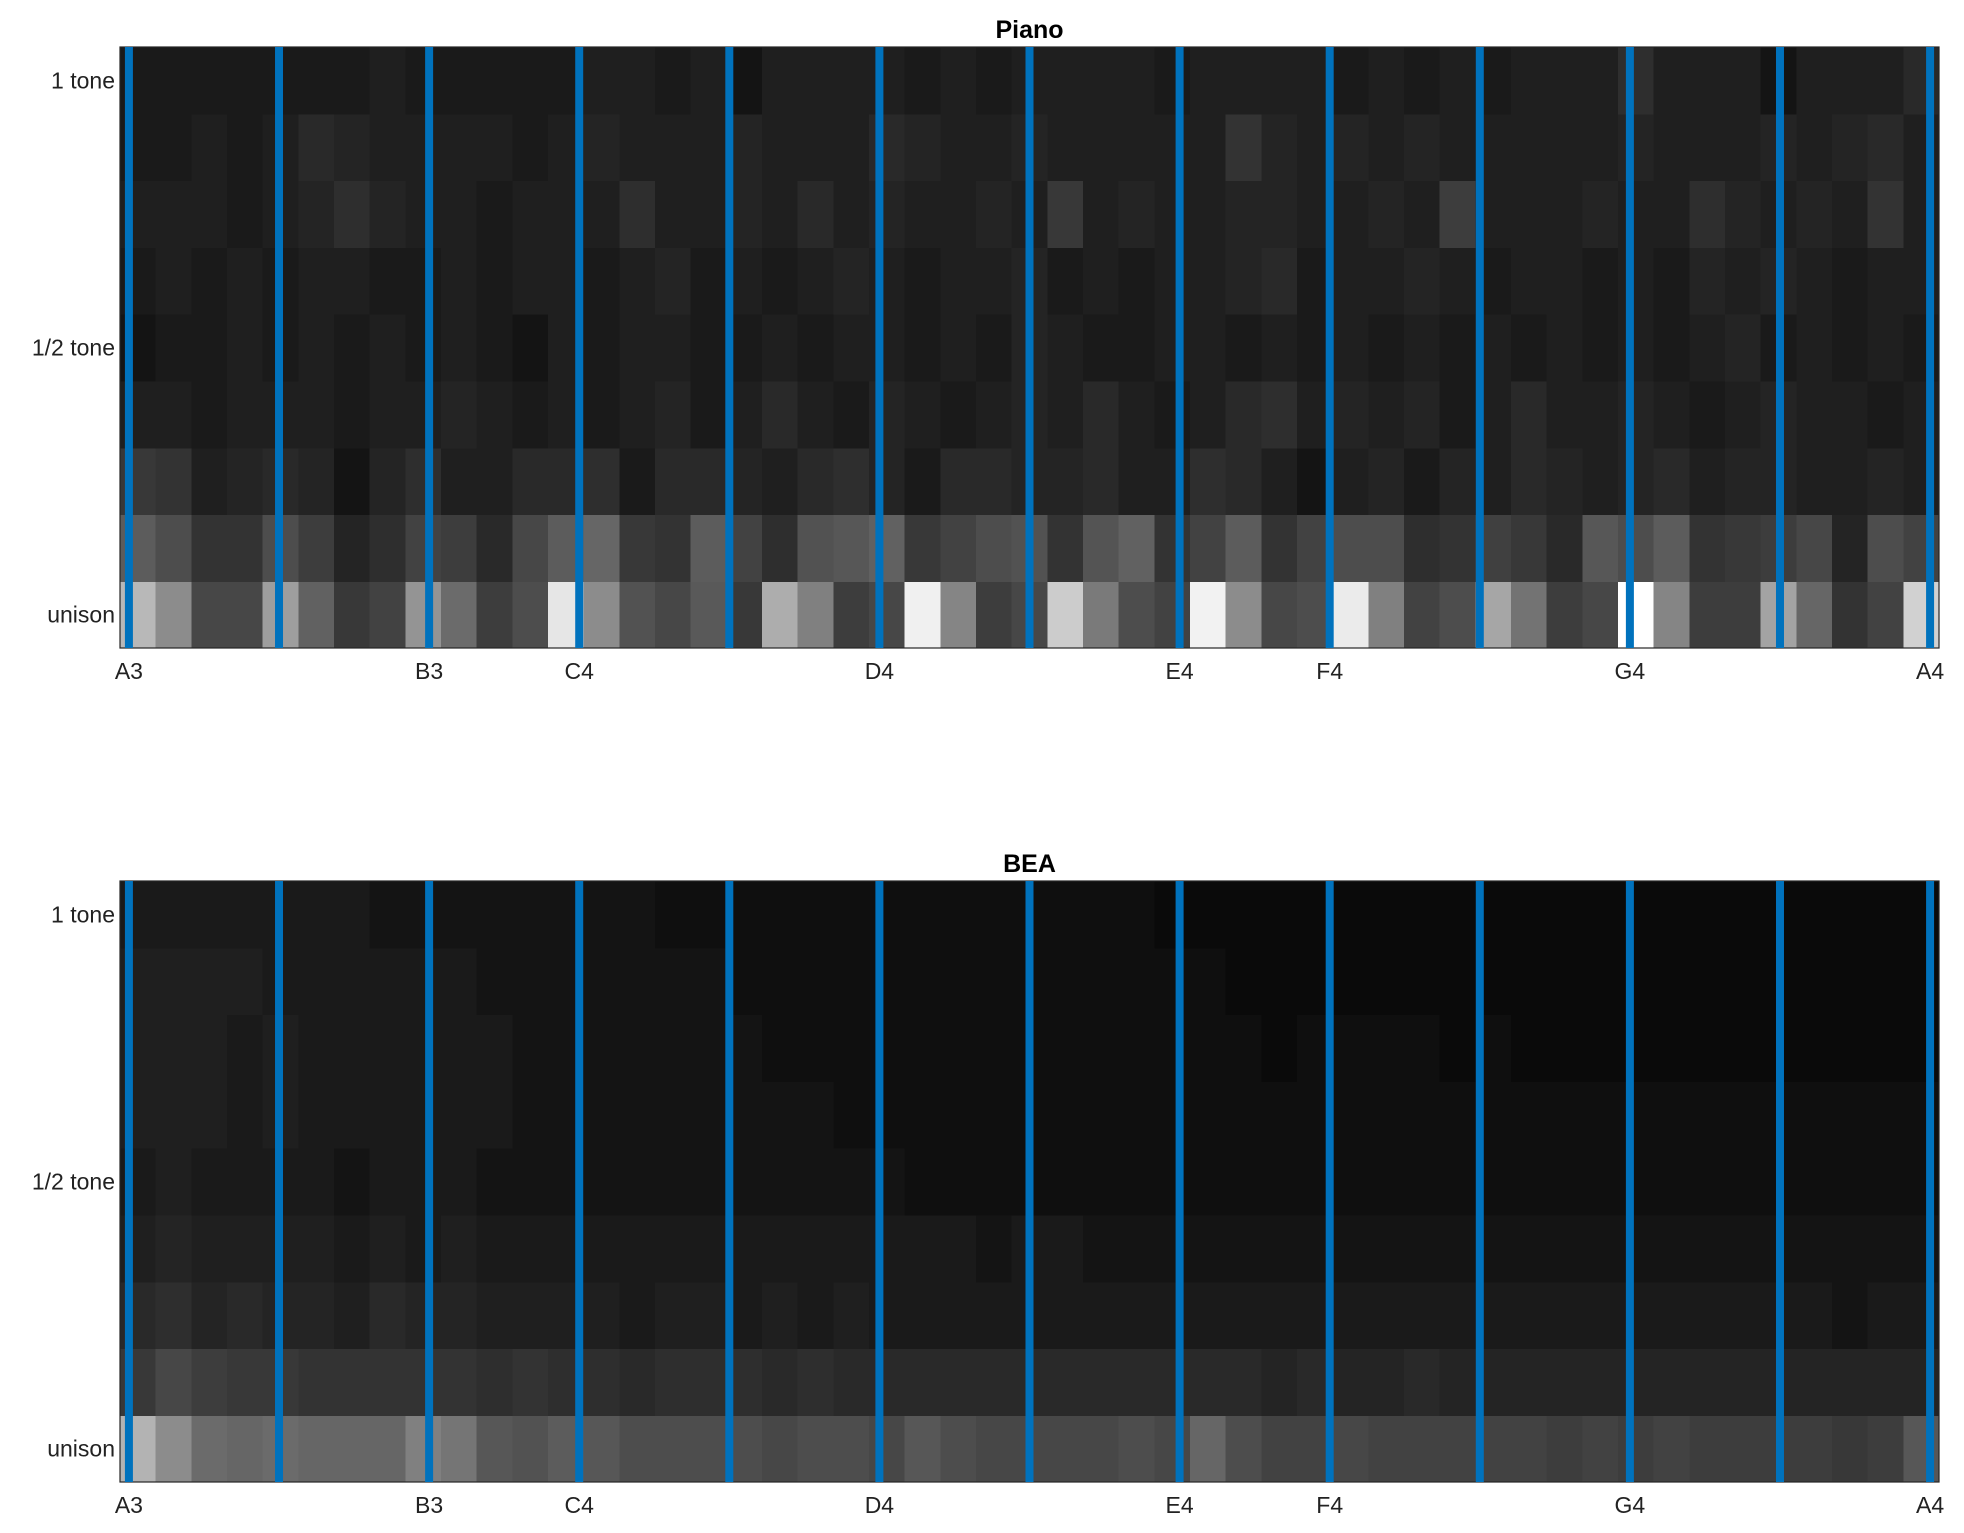  I want to click on y-tick-label: unison, so click(81, 615).